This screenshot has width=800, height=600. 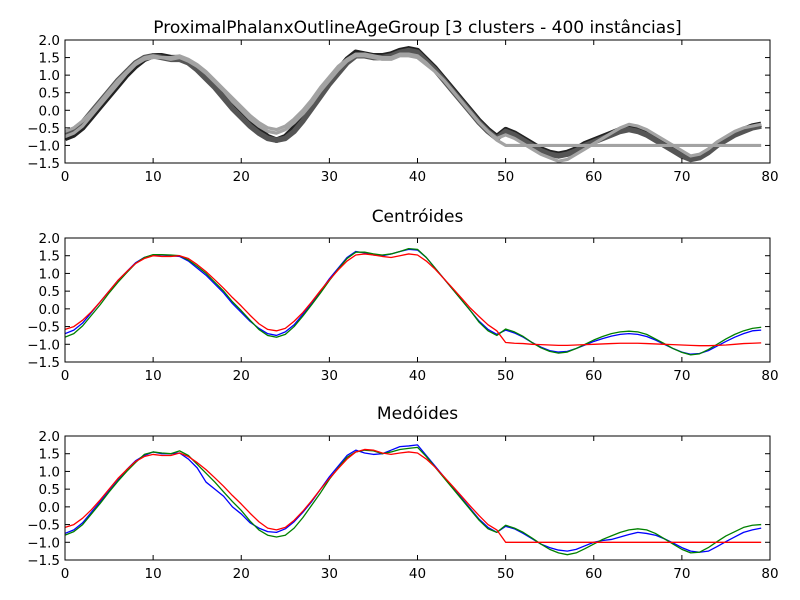 I want to click on medoid-line-red, so click(x=413, y=495).